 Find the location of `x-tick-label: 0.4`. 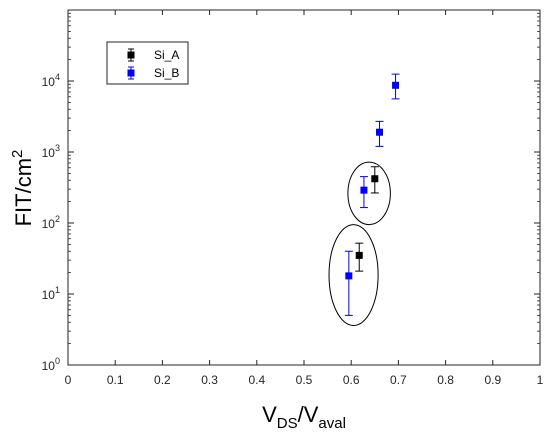

x-tick-label: 0.4 is located at coordinates (256, 380).